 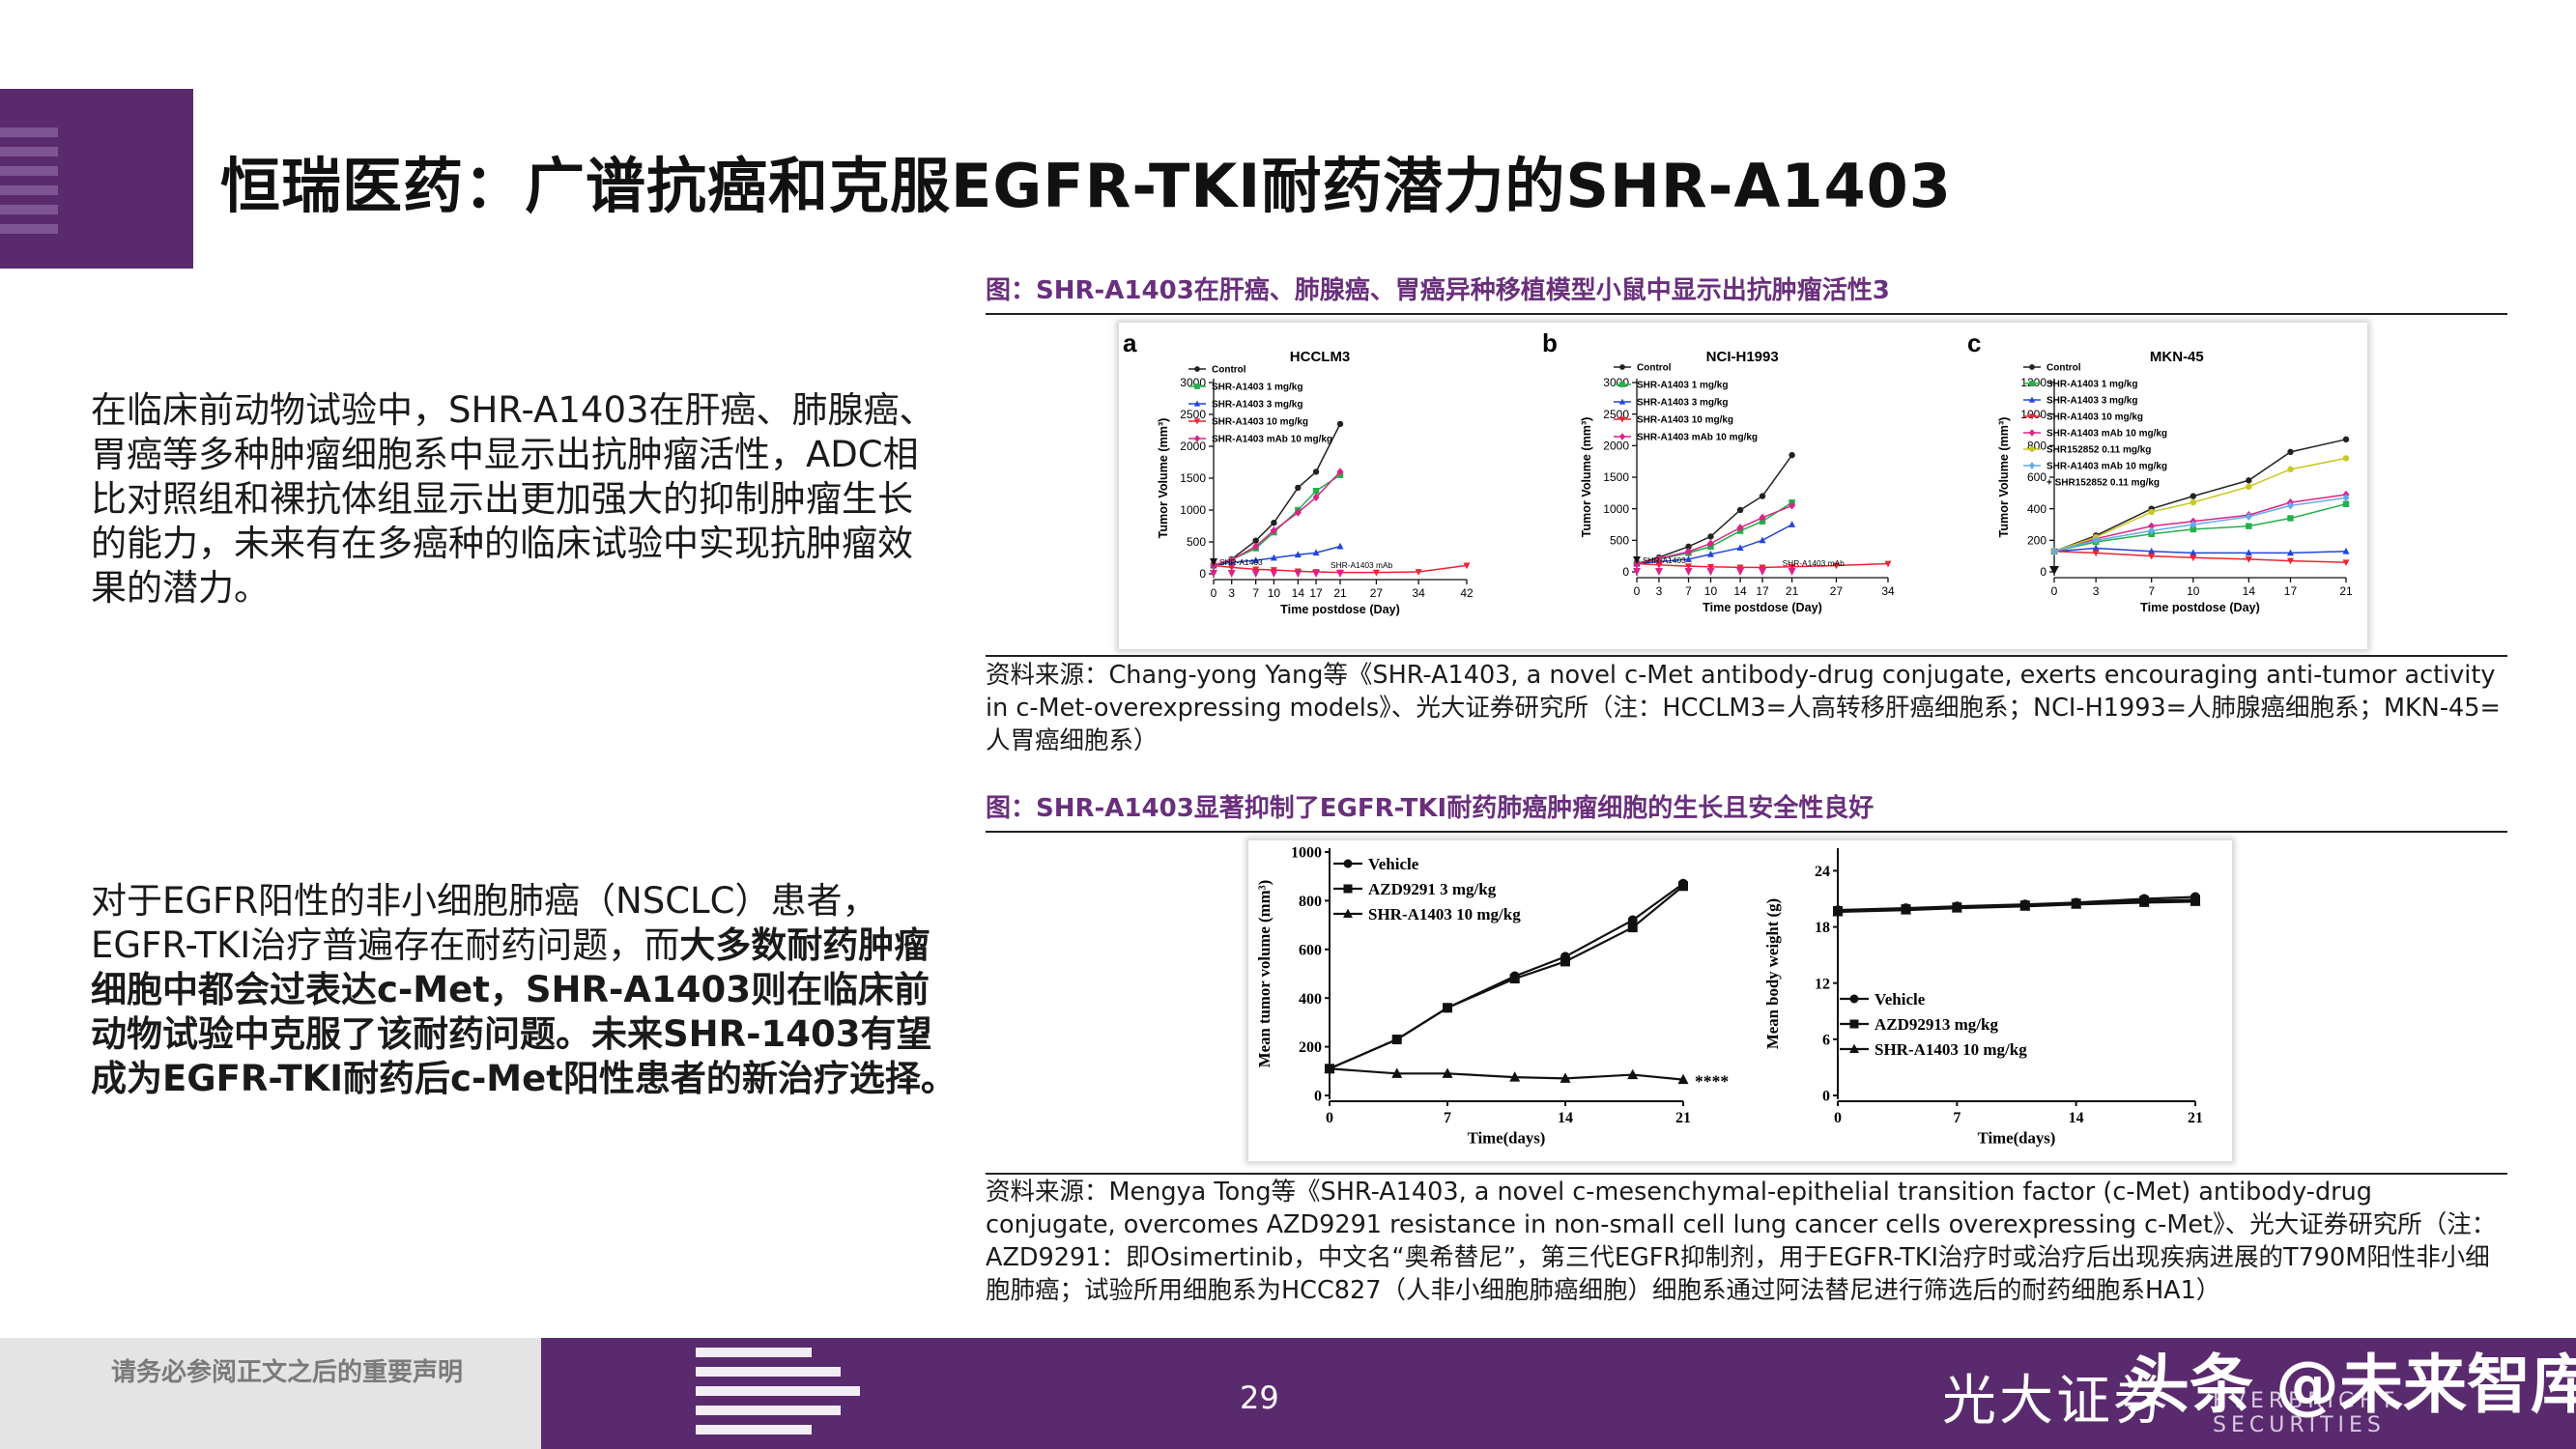 I want to click on x-tick-label: 21, so click(x=1683, y=1118).